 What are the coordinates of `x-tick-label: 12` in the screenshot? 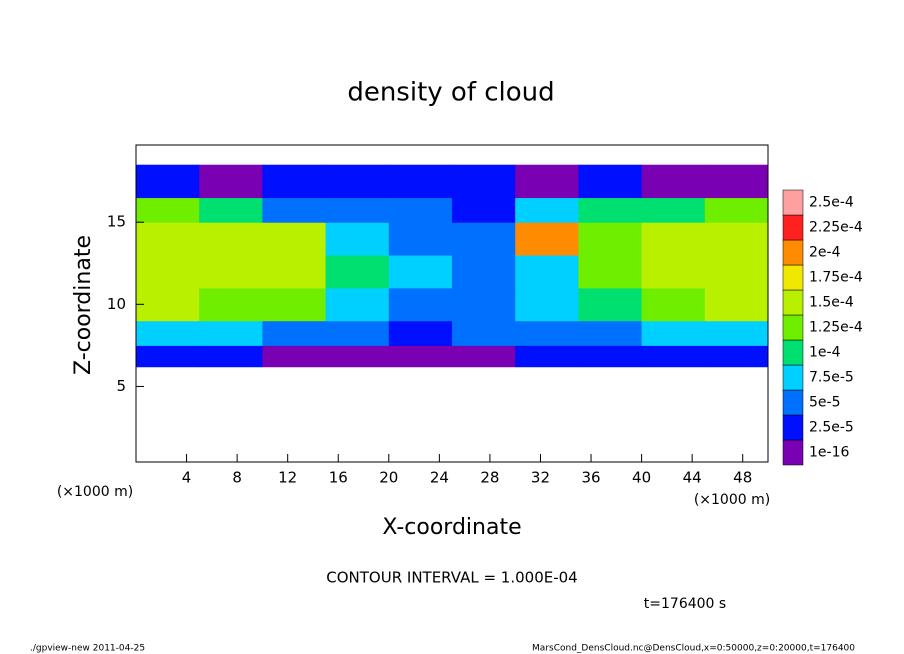 It's located at (287, 478).